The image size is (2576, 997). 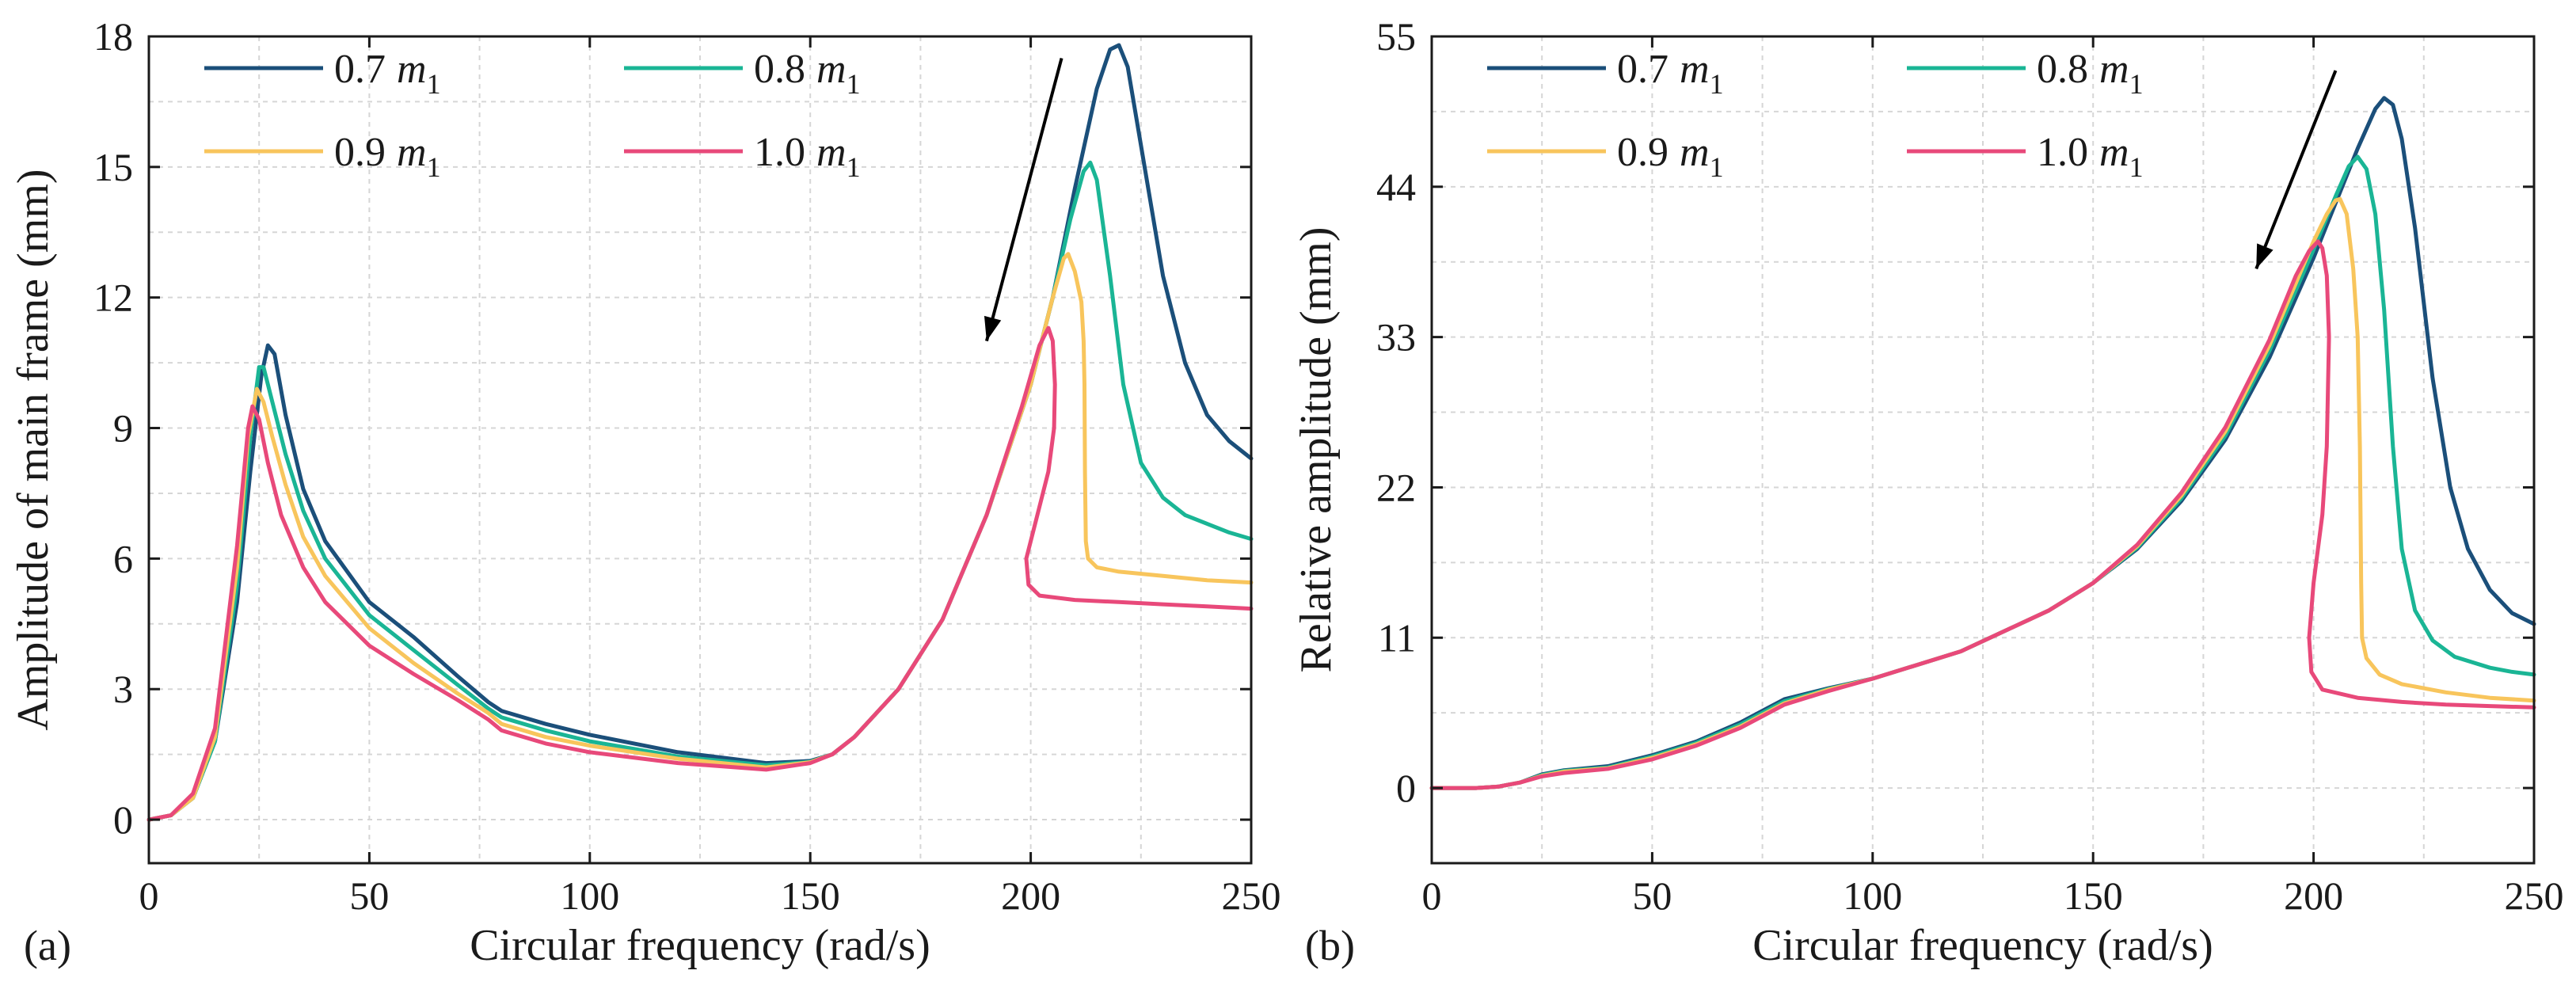 I want to click on y-tick-label: 9, so click(x=123, y=428).